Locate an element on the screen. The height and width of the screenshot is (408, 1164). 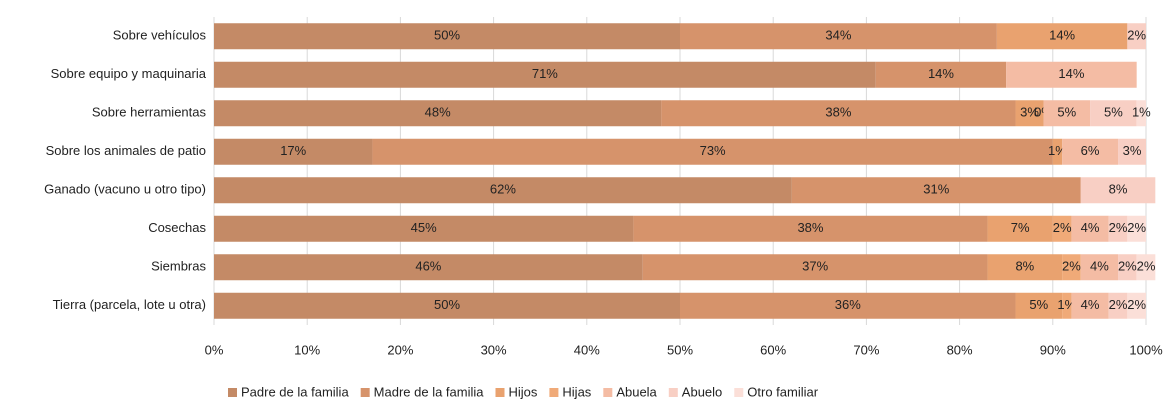
data-label: 62% is located at coordinates (503, 189).